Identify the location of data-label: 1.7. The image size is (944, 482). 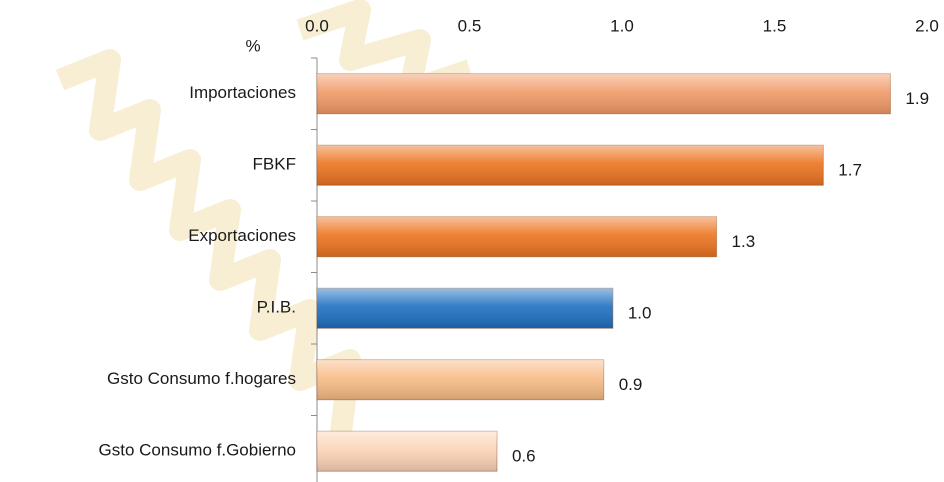
(850, 170).